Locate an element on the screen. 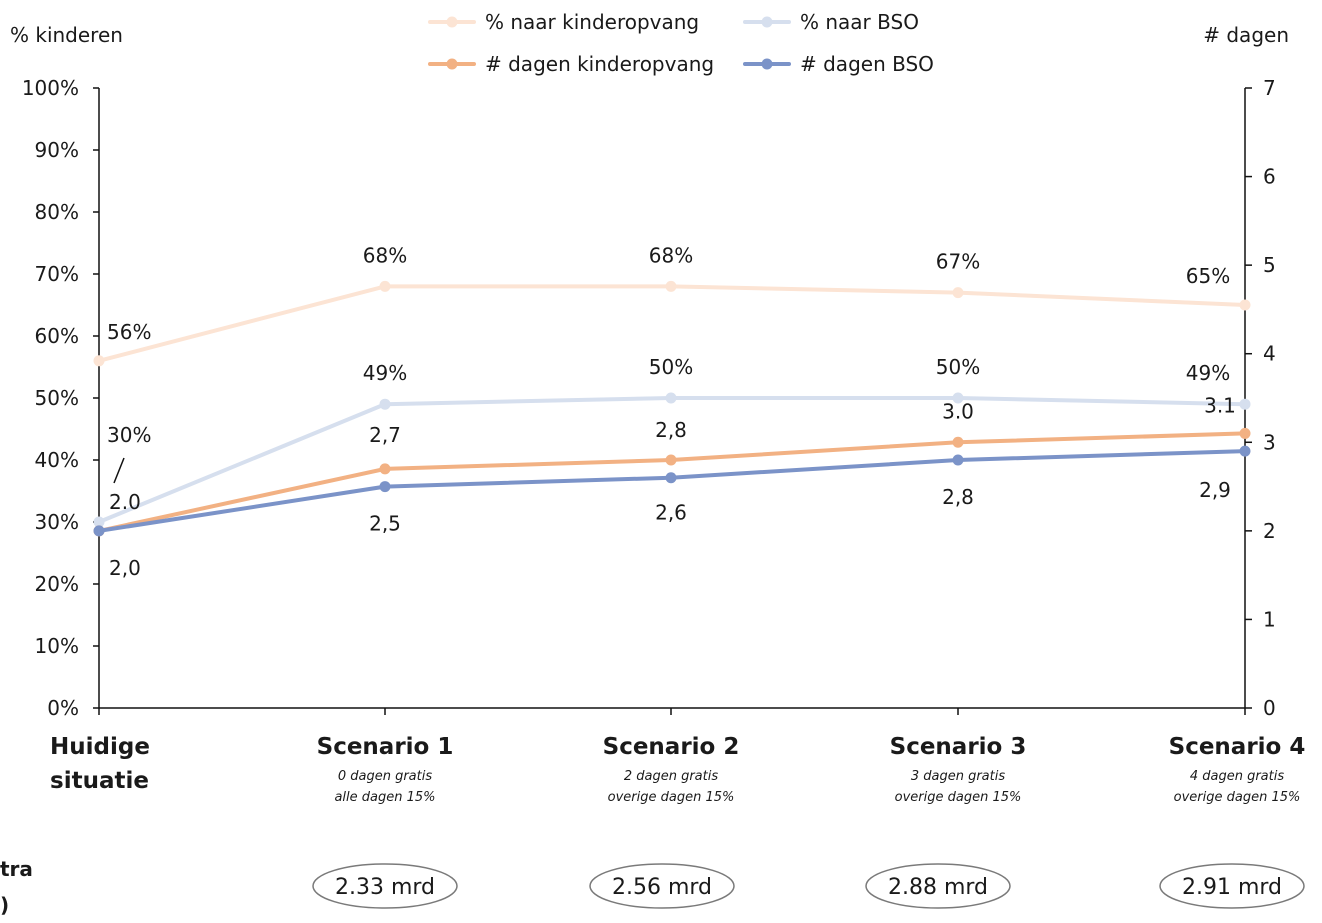 The image size is (1322, 923). left-tick-label: 20% is located at coordinates (57, 584).